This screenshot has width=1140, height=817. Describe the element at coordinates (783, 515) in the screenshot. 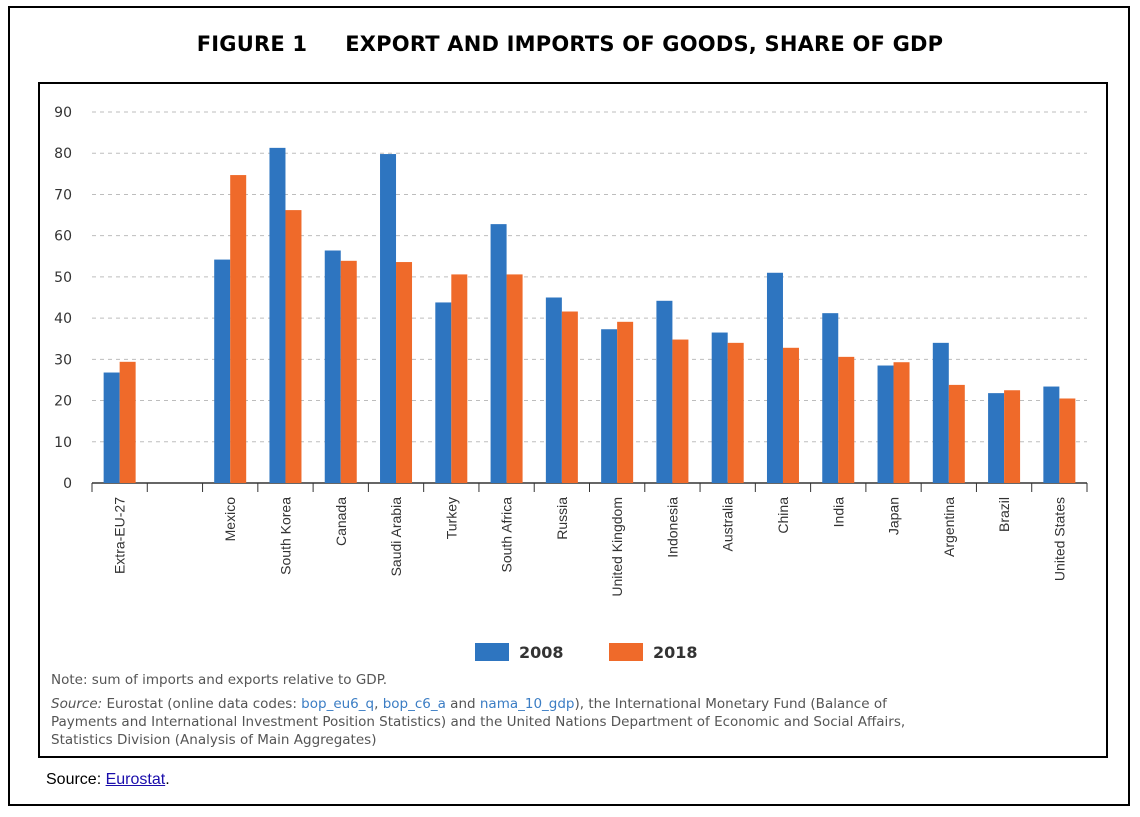

I see `x-tick-label: China` at that location.